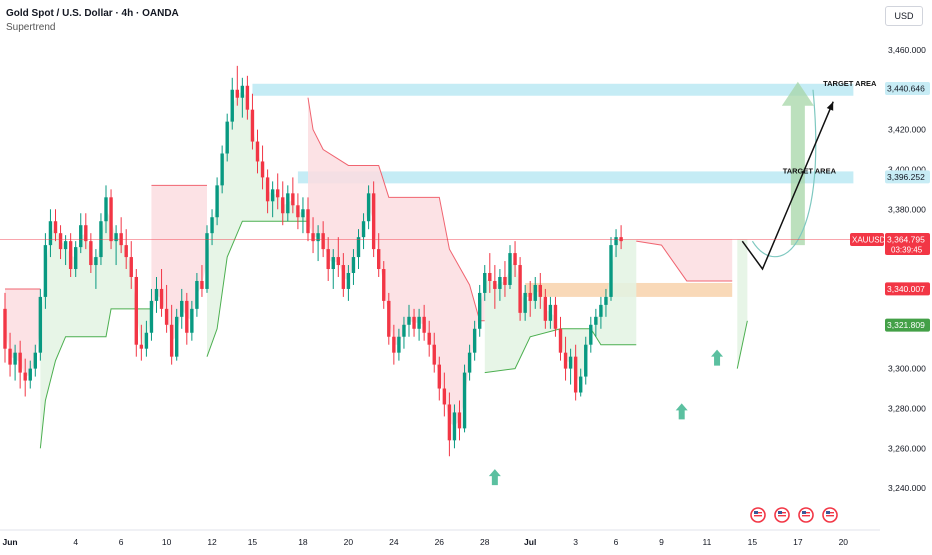 This screenshot has width=932, height=555. What do you see at coordinates (75, 542) in the screenshot?
I see `x-tick-label: 4` at bounding box center [75, 542].